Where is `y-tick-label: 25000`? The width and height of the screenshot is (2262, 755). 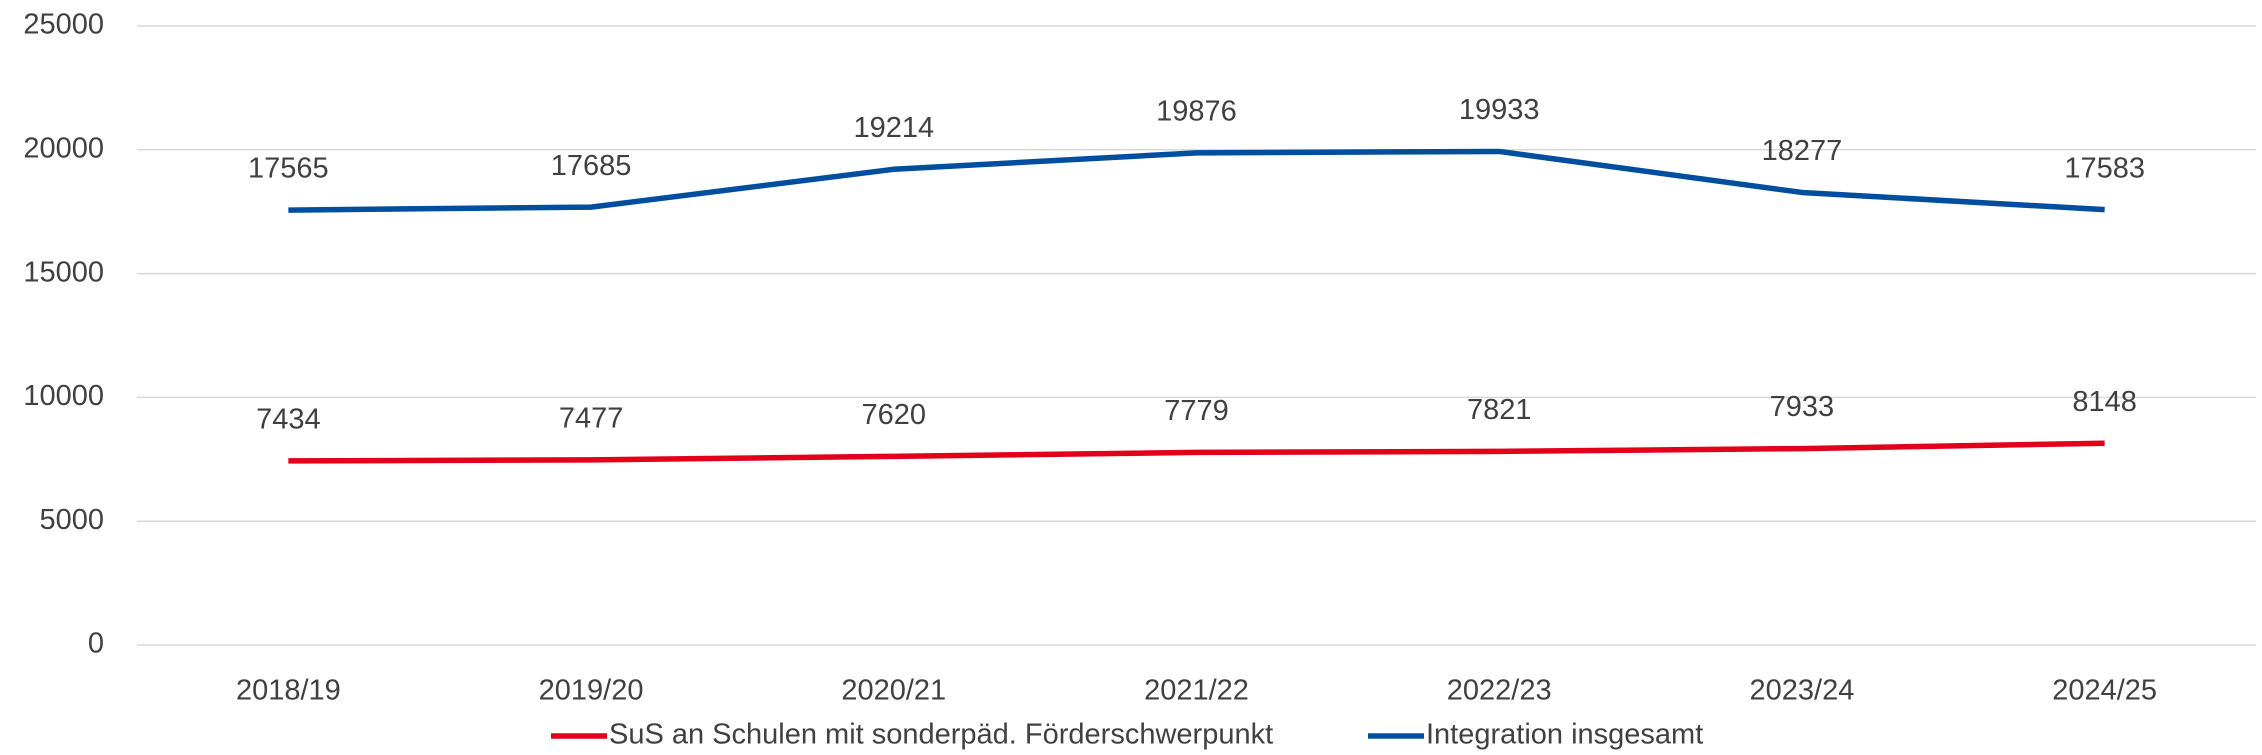
y-tick-label: 25000 is located at coordinates (63, 25).